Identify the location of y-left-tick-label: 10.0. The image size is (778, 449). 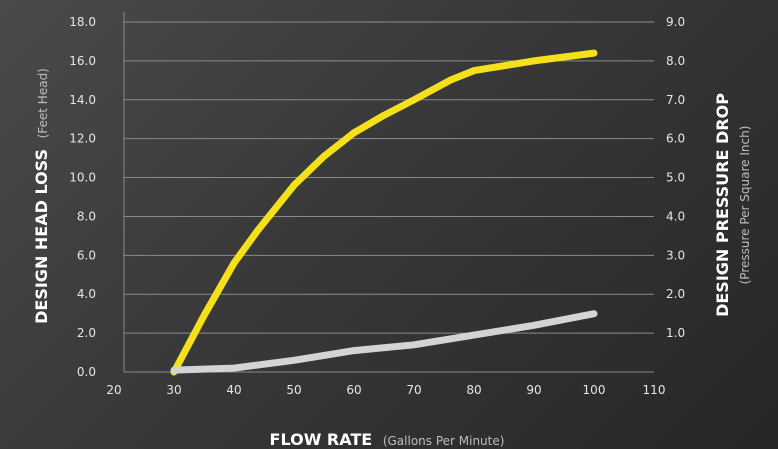
(82, 178).